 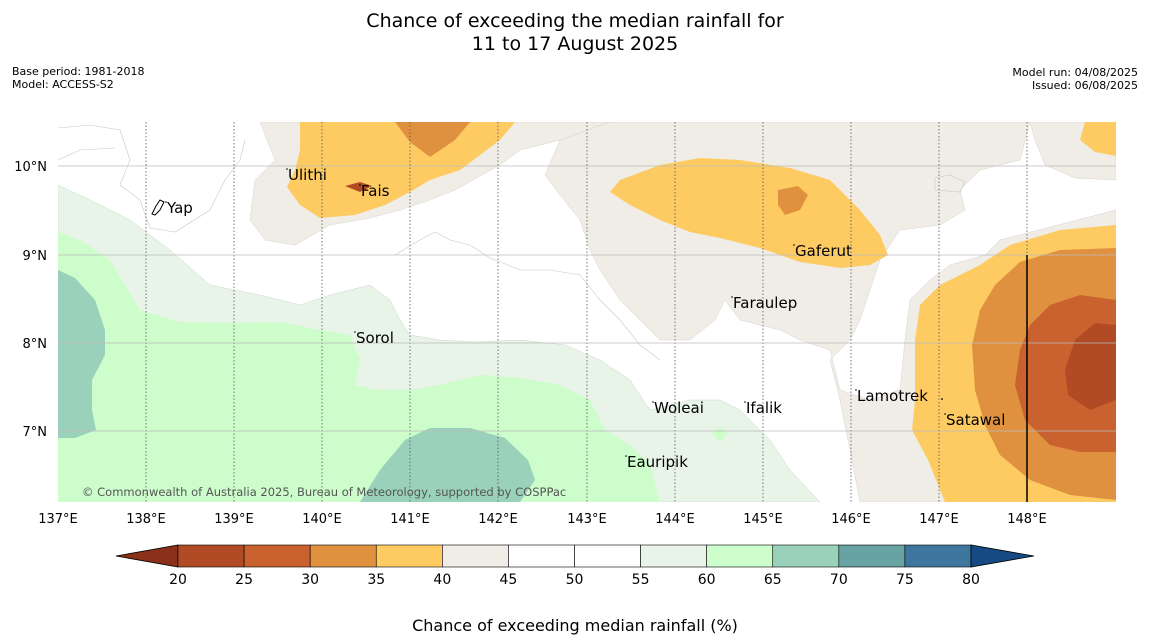 I want to click on lat-tick-label: 8°N, so click(x=35, y=344).